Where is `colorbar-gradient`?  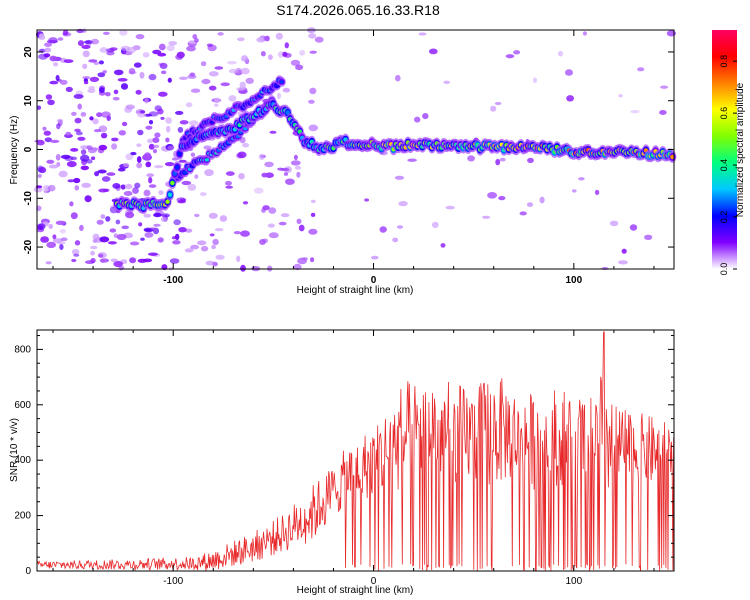
colorbar-gradient is located at coordinates (724, 149).